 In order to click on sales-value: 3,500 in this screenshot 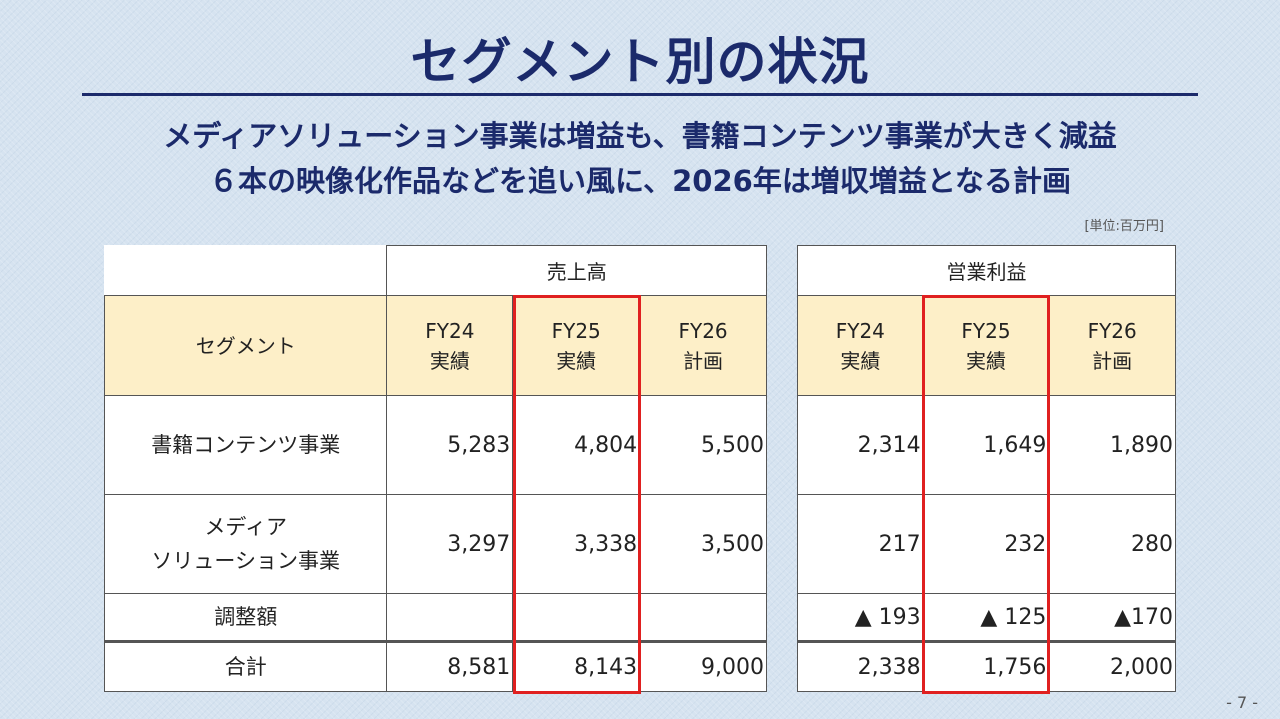, I will do `click(703, 544)`.